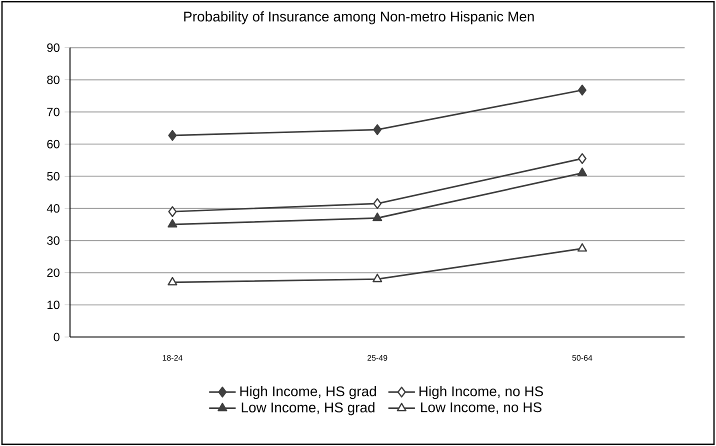 Image resolution: width=716 pixels, height=446 pixels. Describe the element at coordinates (482, 393) in the screenshot. I see `legend-label: High Income, no HS` at that location.